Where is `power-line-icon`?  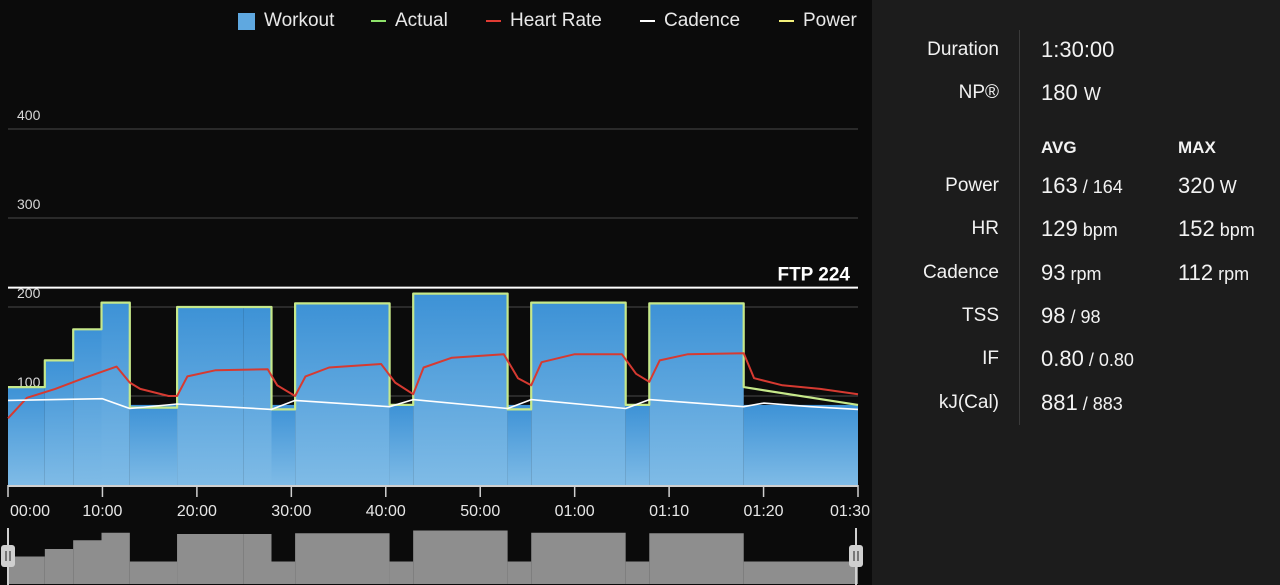
power-line-icon is located at coordinates (786, 21).